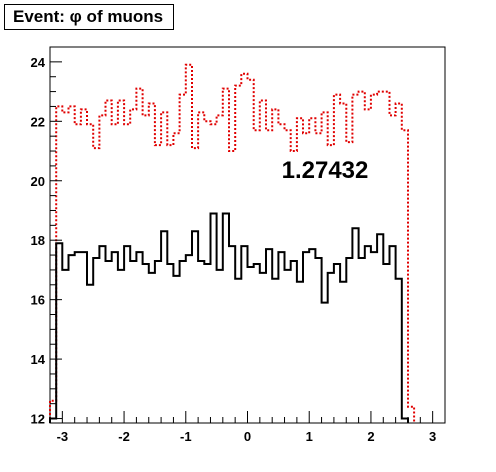  I want to click on x-tick-label: 3, so click(432, 436).